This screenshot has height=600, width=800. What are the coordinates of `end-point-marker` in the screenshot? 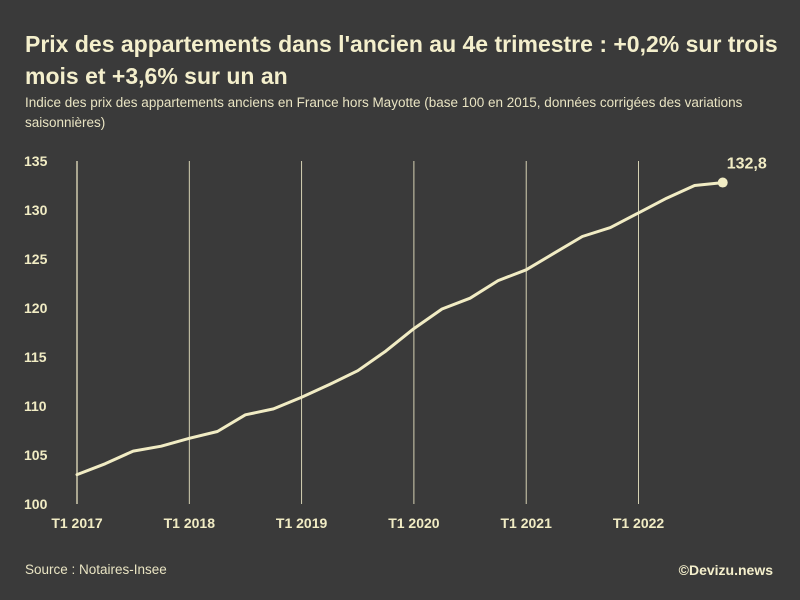 It's located at (722, 182).